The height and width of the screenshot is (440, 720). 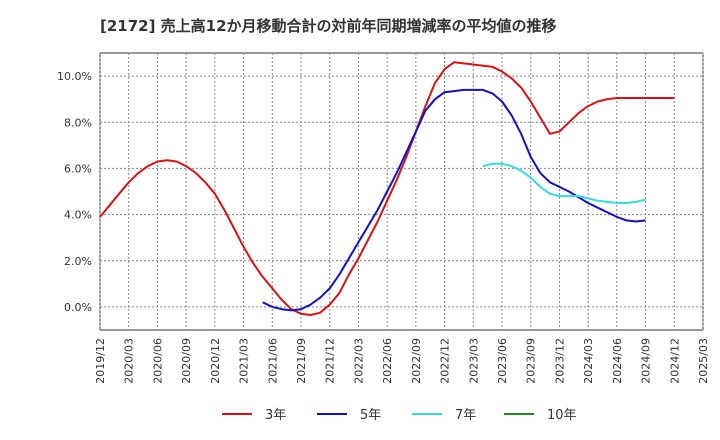 I want to click on x-tick-label: 2021/06, so click(x=272, y=361).